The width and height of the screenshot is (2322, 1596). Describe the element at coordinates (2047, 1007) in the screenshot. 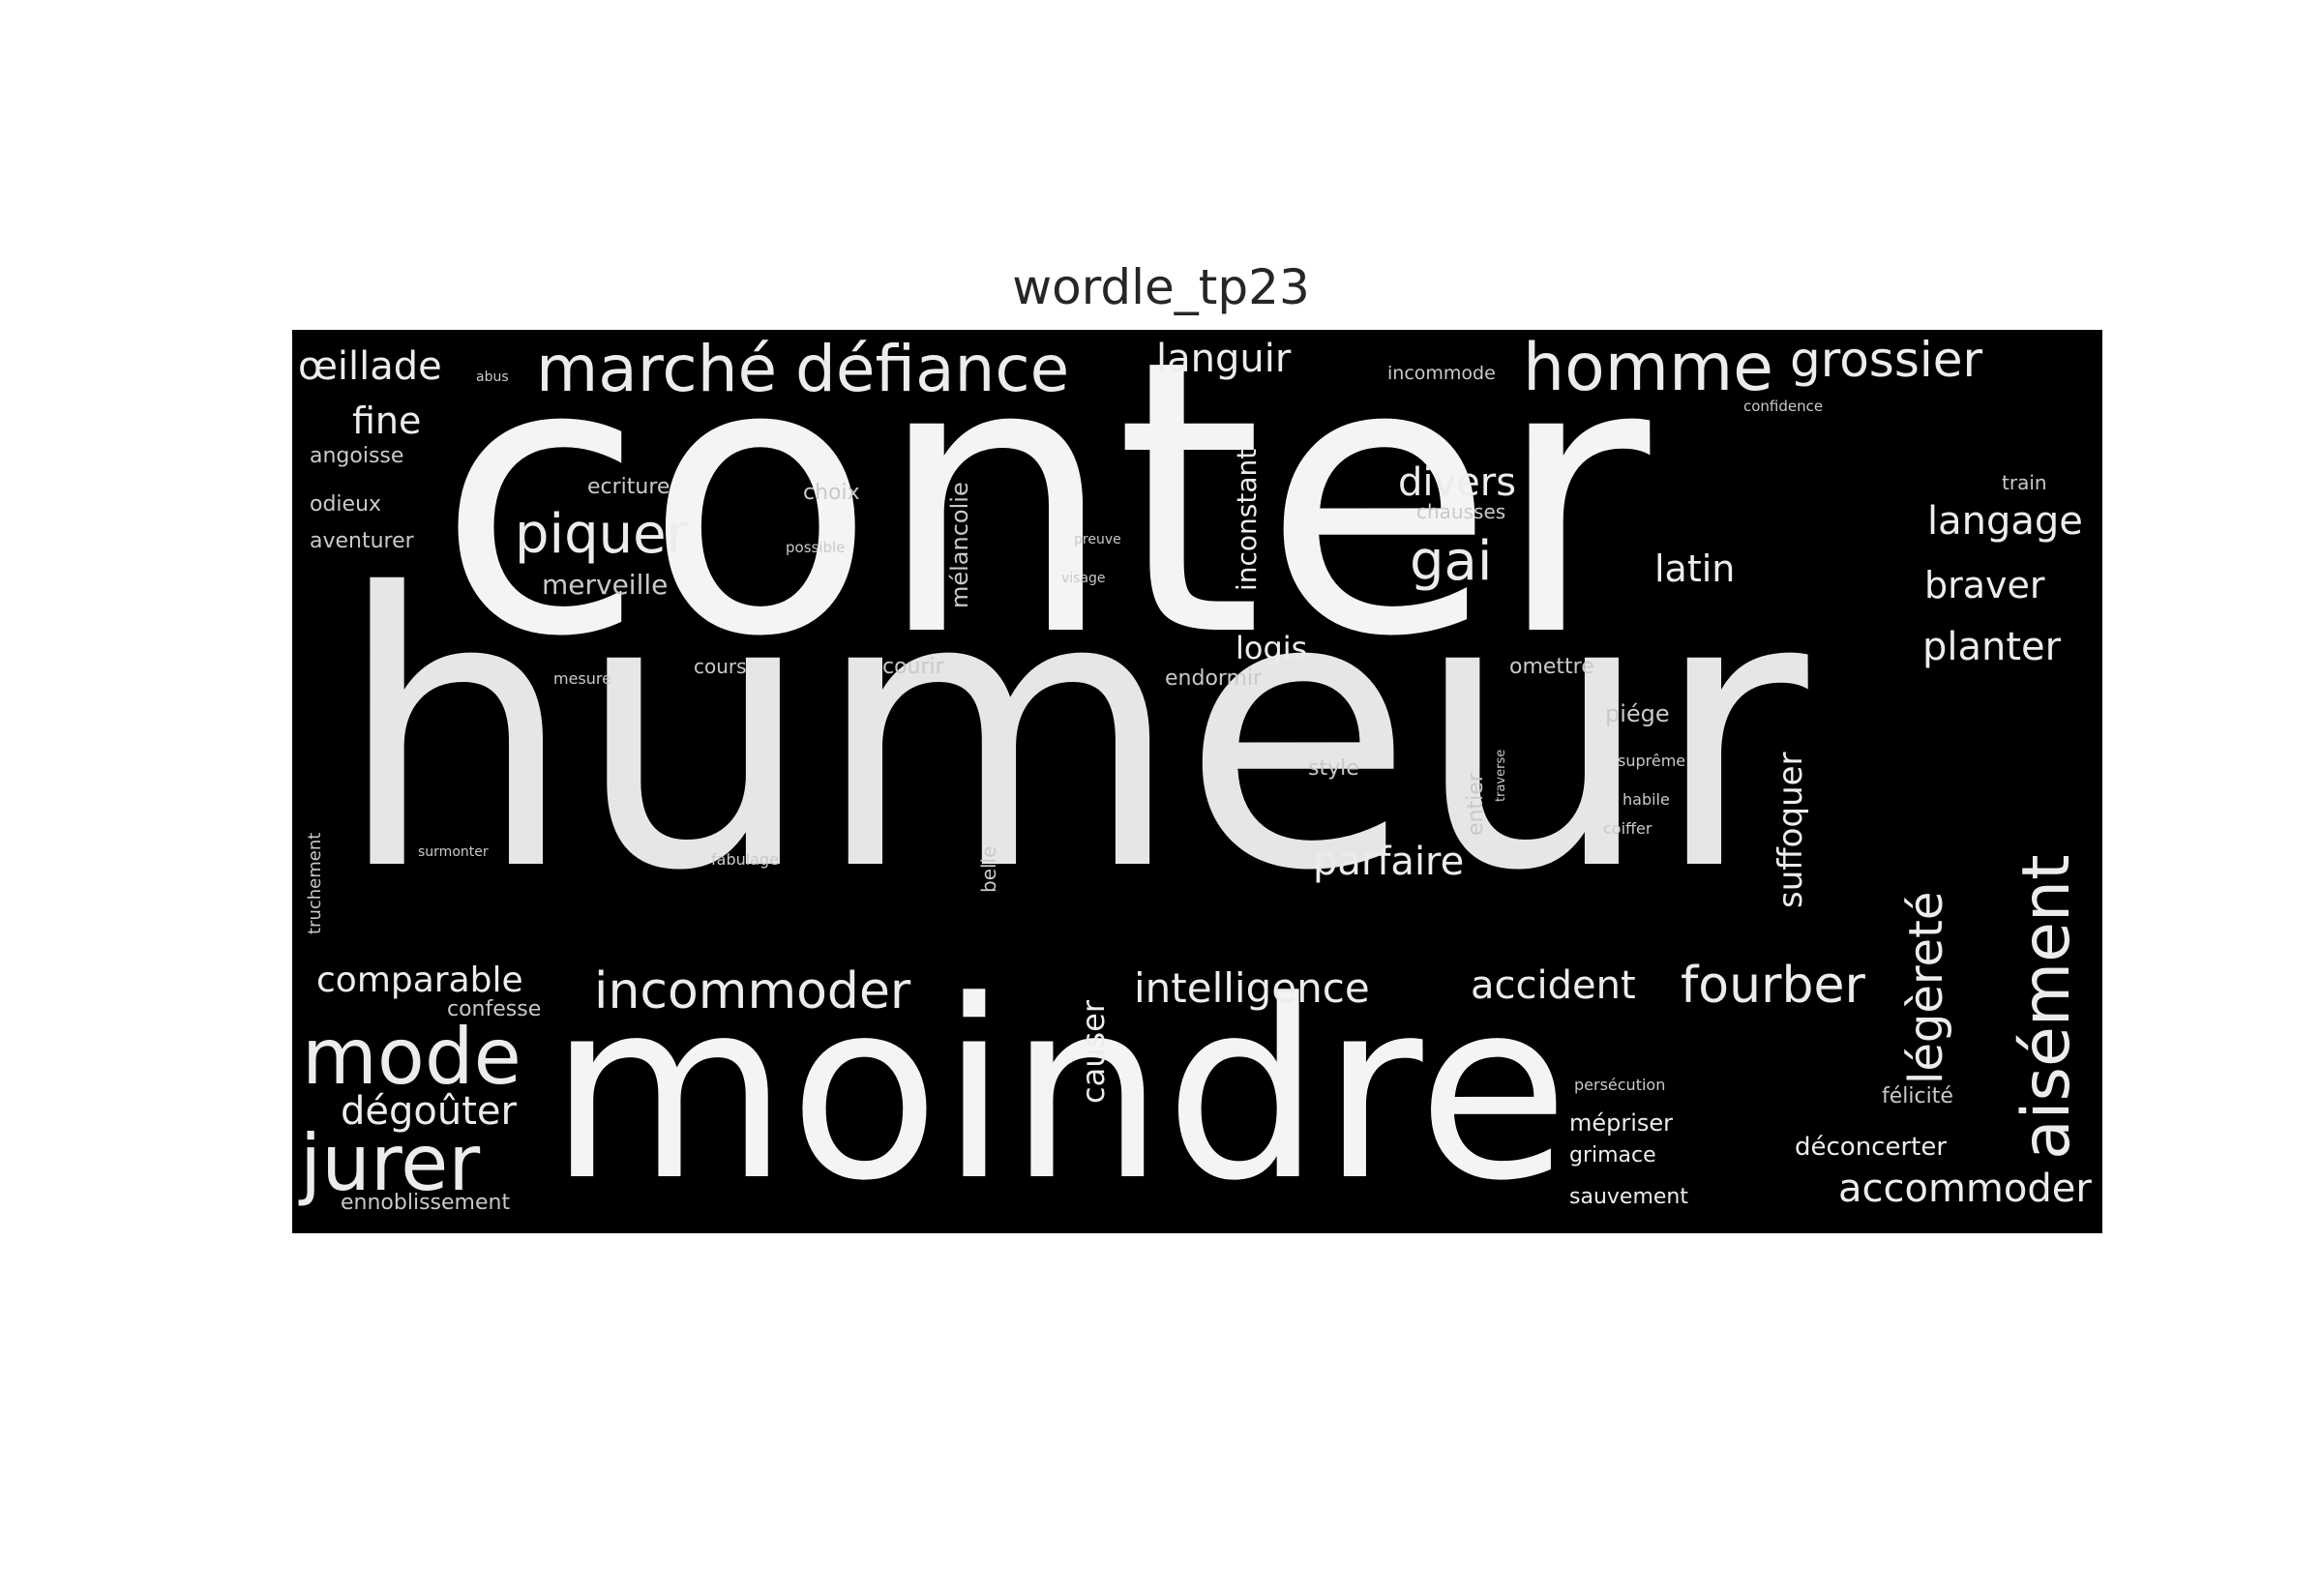

I see `word-aisement: aisément` at that location.